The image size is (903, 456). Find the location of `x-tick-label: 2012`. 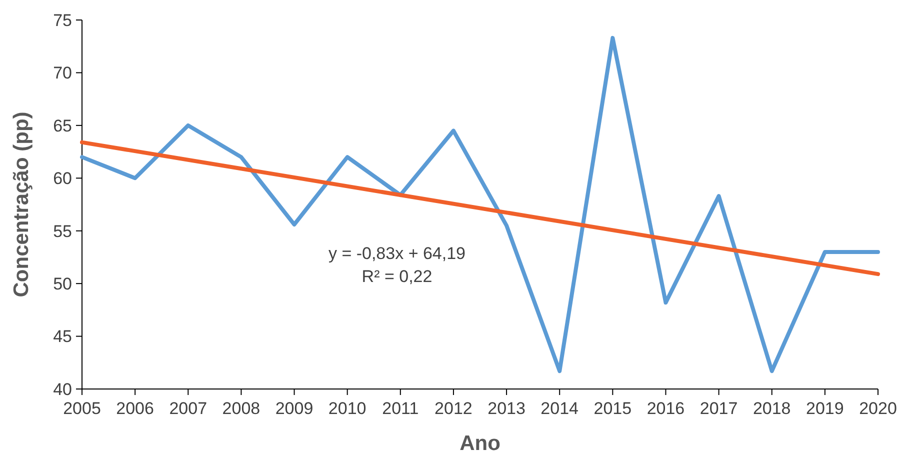

x-tick-label: 2012 is located at coordinates (453, 408).